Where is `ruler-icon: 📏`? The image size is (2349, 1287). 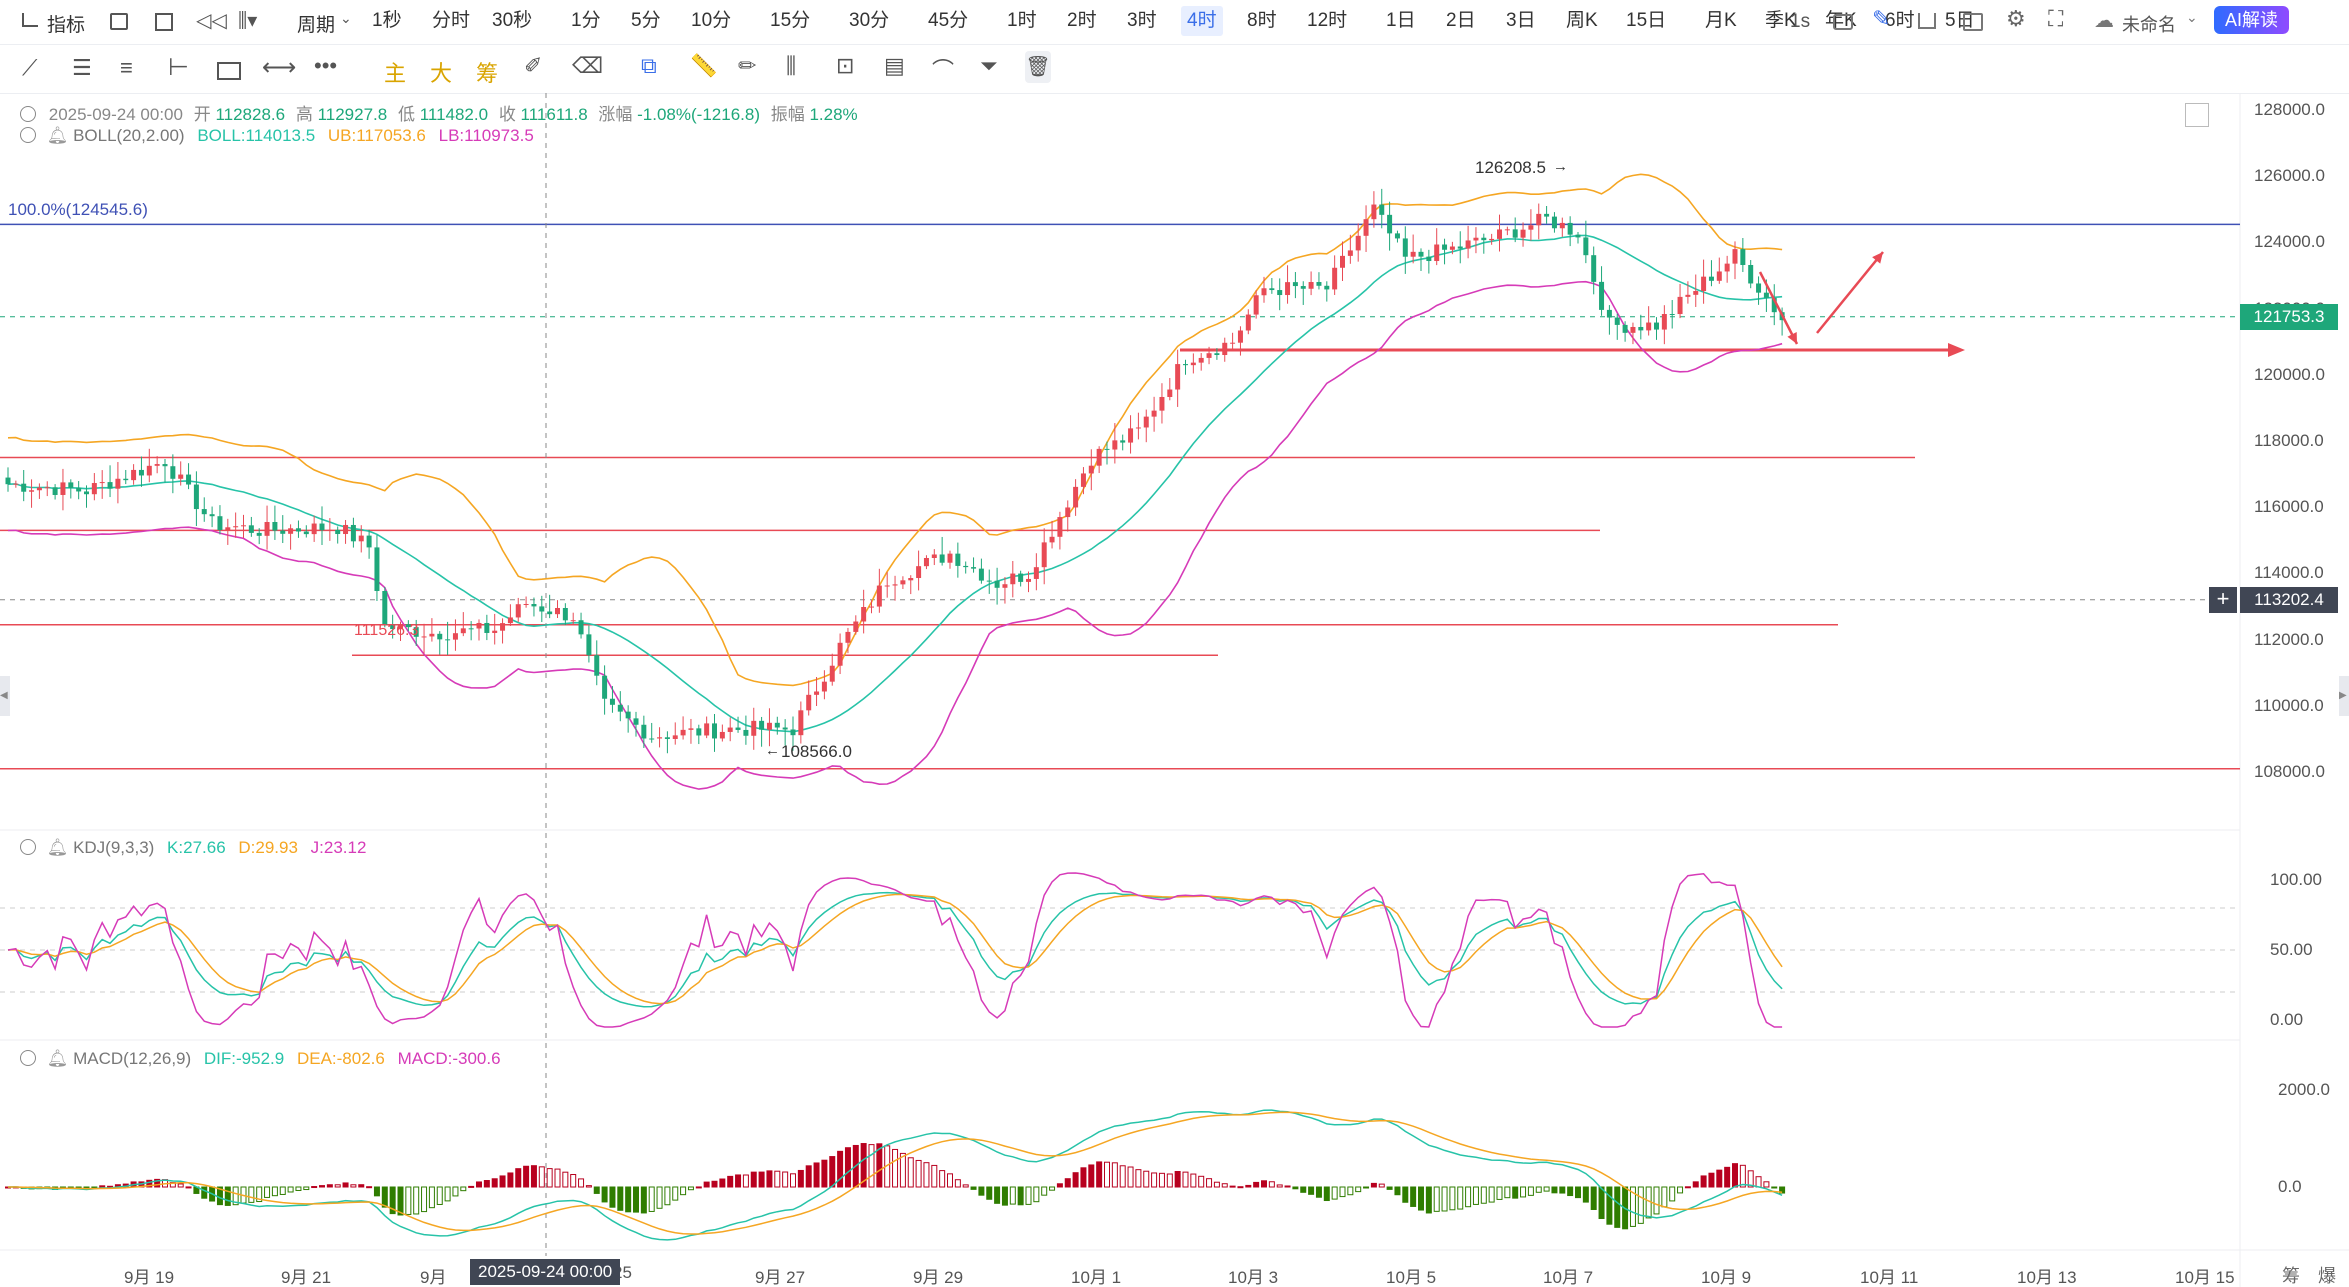 ruler-icon: 📏 is located at coordinates (704, 65).